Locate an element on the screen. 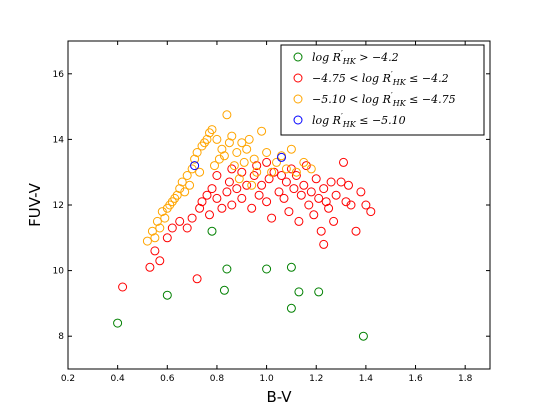 This screenshot has width=545, height=409. x-tick-label: 0.6 is located at coordinates (167, 379).